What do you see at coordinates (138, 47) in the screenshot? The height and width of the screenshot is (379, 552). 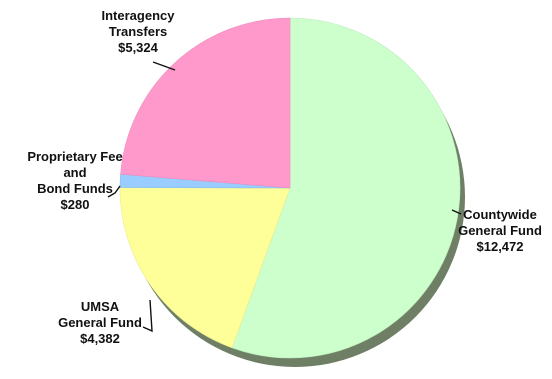 I see `slice-value-label: $5,324` at bounding box center [138, 47].